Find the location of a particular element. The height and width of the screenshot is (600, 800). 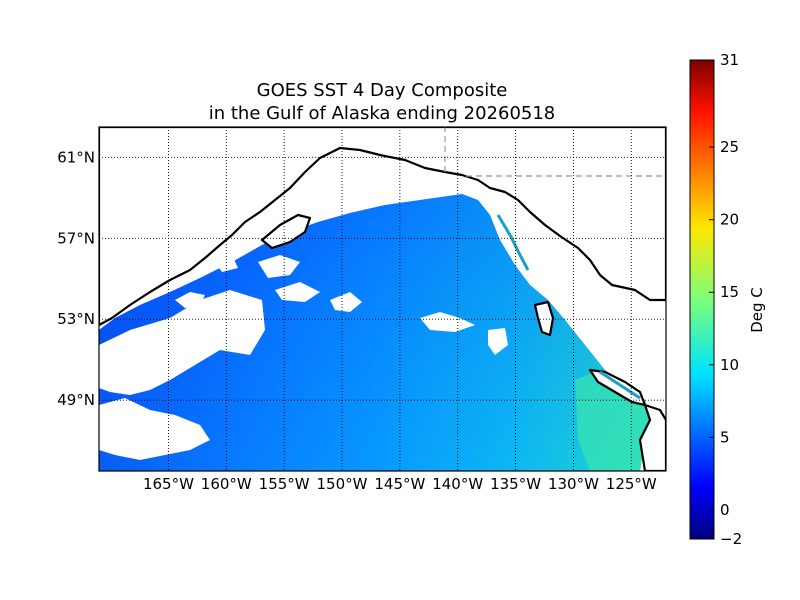

map-title-line-2: in the Gulf of Alaska ending 20260518 is located at coordinates (382, 113).